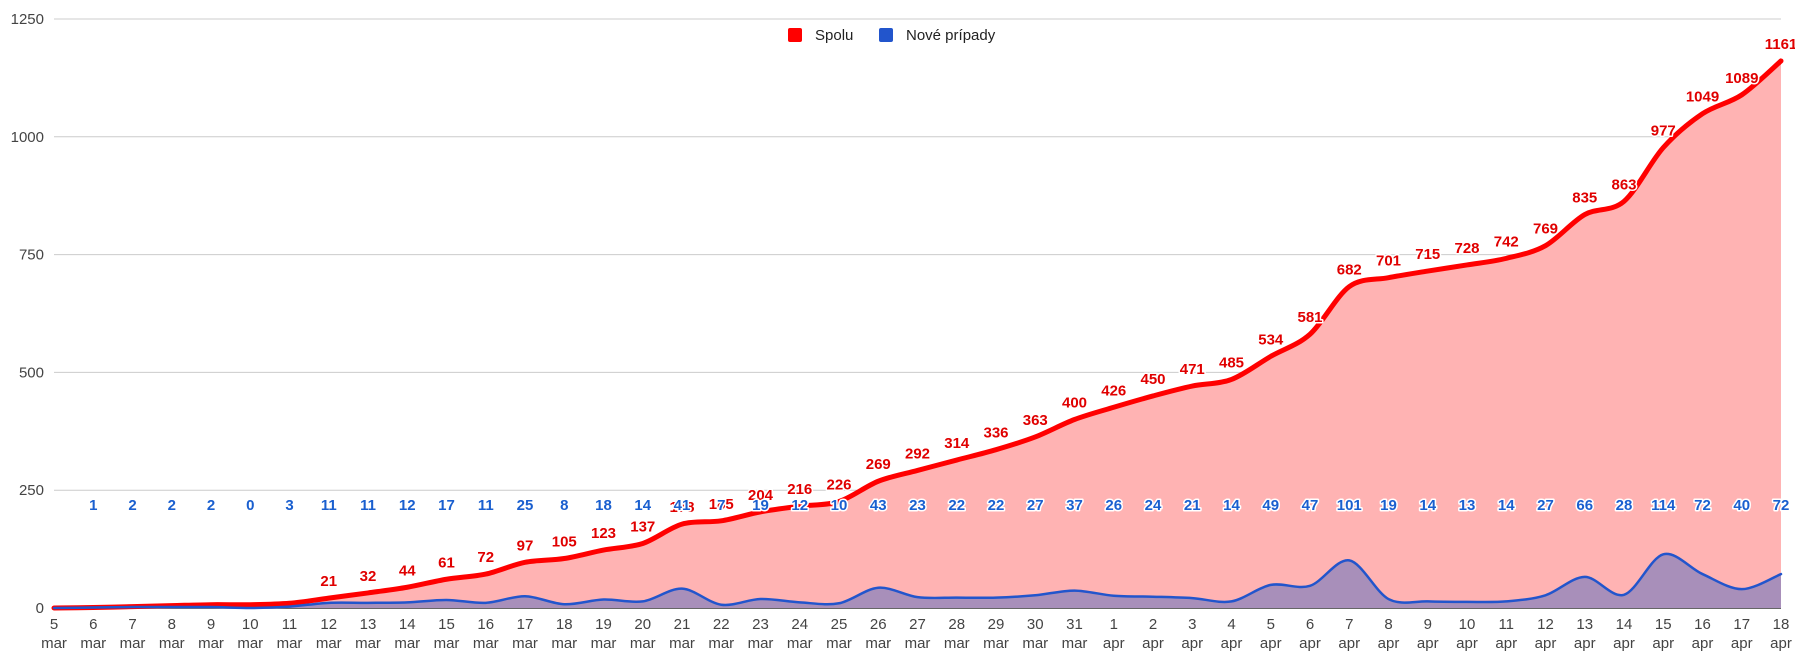 Image resolution: width=1795 pixels, height=662 pixels. I want to click on data-label-spolu: 1089, so click(1741, 78).